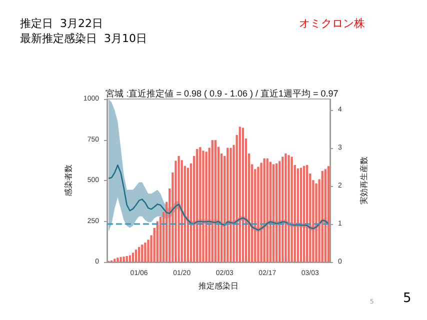  Describe the element at coordinates (69, 180) in the screenshot. I see `y-axis-title: 感染者数` at that location.